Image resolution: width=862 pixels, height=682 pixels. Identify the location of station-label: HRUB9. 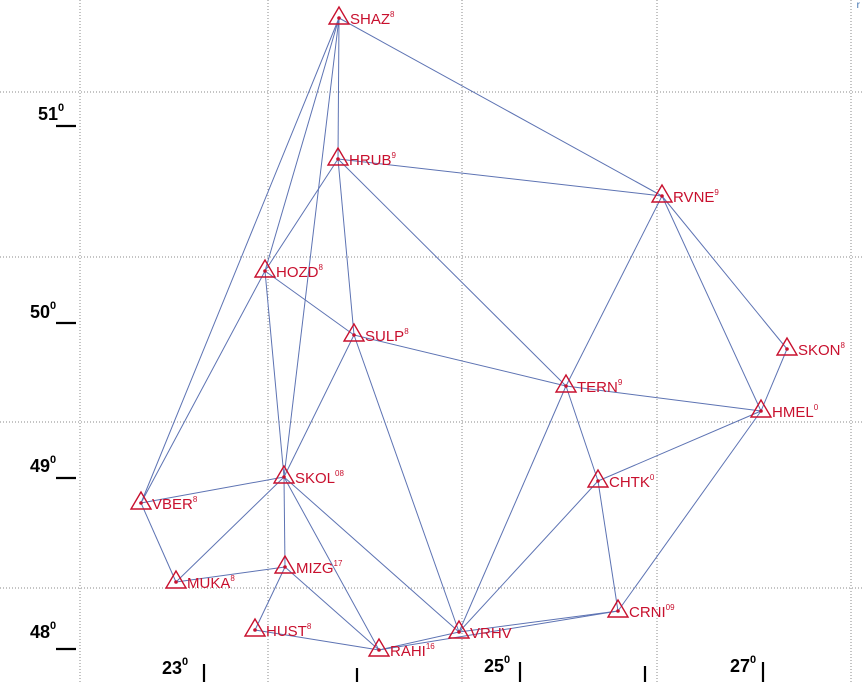
(373, 160).